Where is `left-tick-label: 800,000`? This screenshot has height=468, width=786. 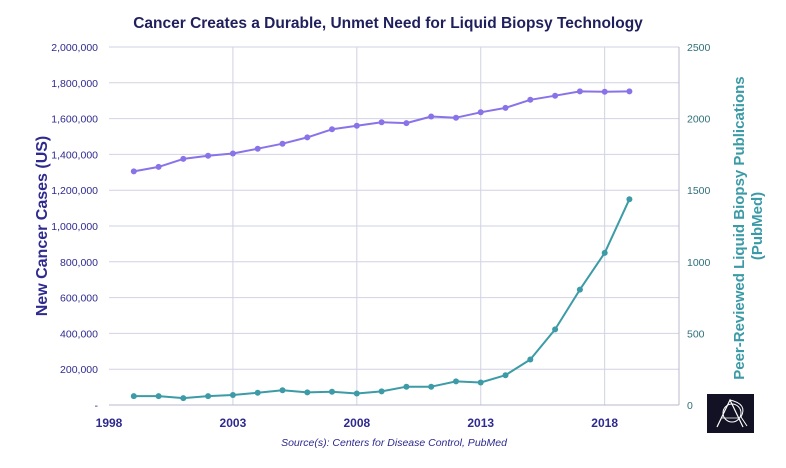
left-tick-label: 800,000 is located at coordinates (79, 263).